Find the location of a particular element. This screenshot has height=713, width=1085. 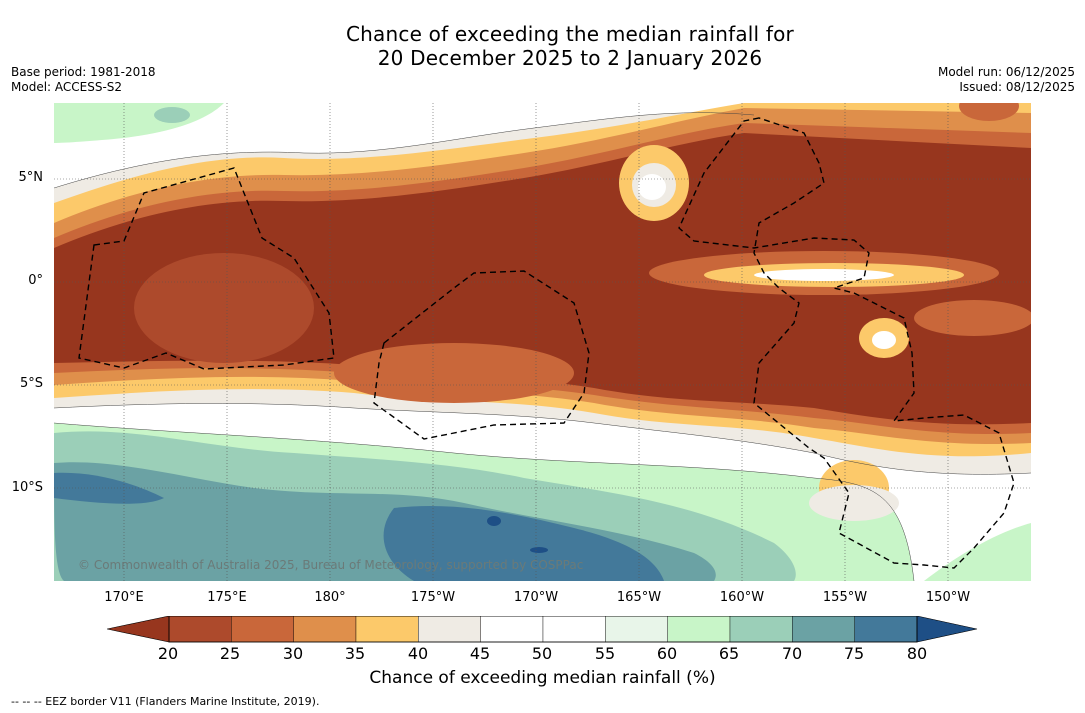

lon-label-165w: 165°W is located at coordinates (639, 597).